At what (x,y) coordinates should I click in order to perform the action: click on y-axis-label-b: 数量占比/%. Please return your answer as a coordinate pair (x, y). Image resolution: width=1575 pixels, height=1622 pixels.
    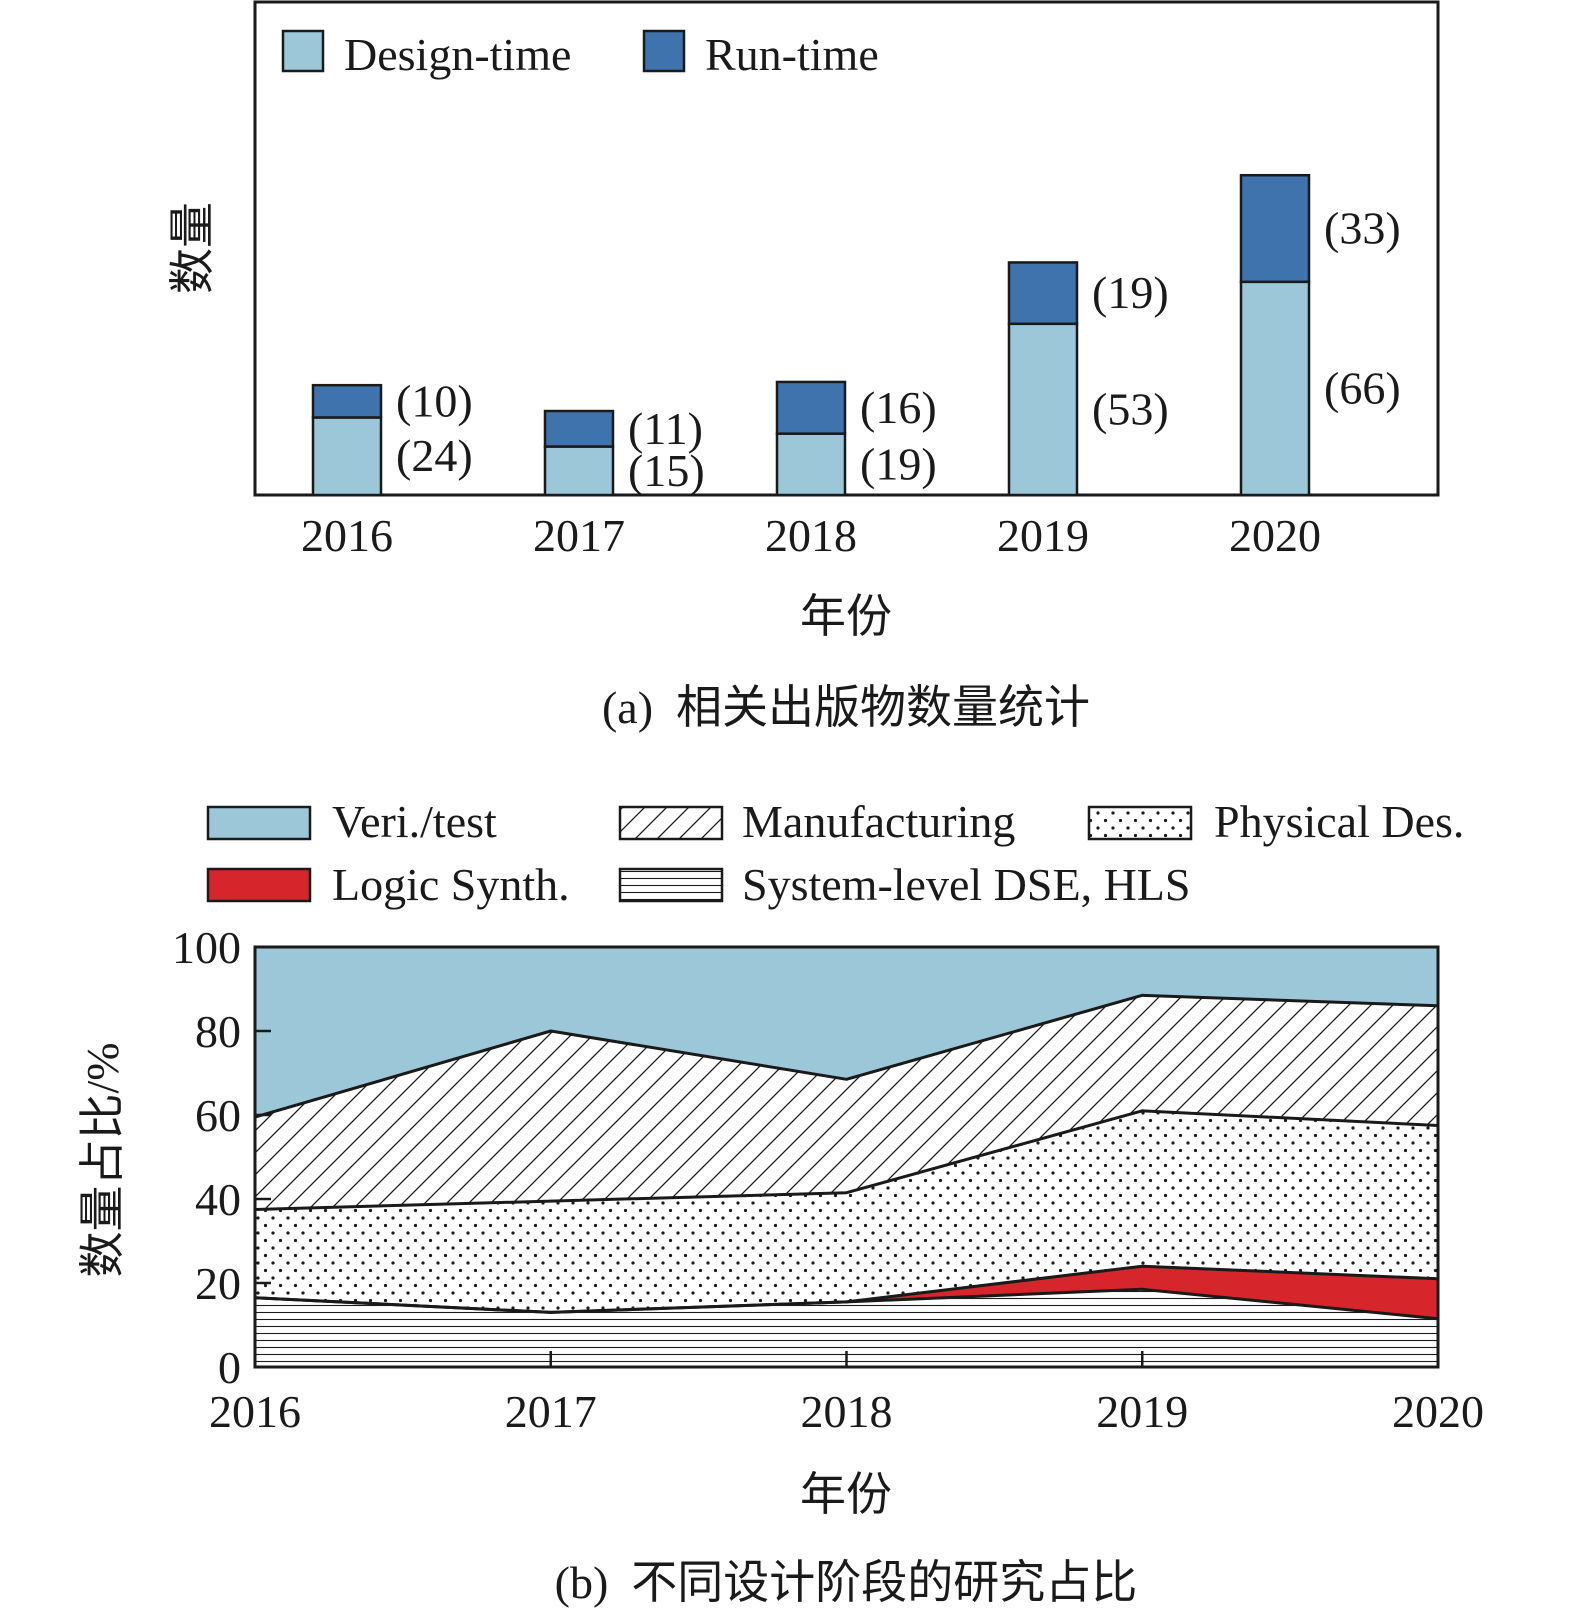
    Looking at the image, I should click on (102, 1159).